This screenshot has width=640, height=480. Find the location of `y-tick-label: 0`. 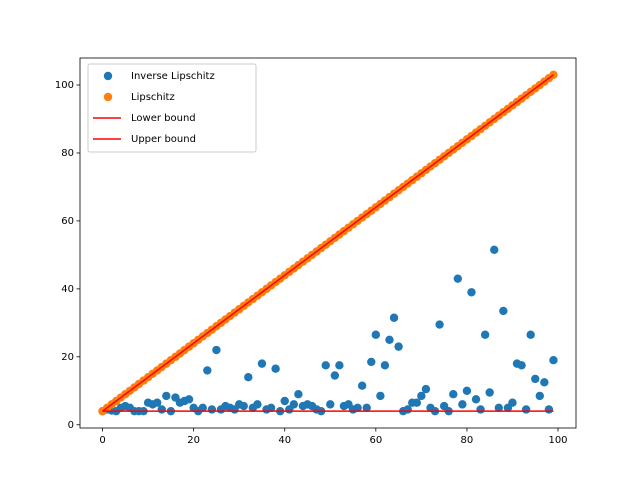

y-tick-label: 0 is located at coordinates (71, 425).